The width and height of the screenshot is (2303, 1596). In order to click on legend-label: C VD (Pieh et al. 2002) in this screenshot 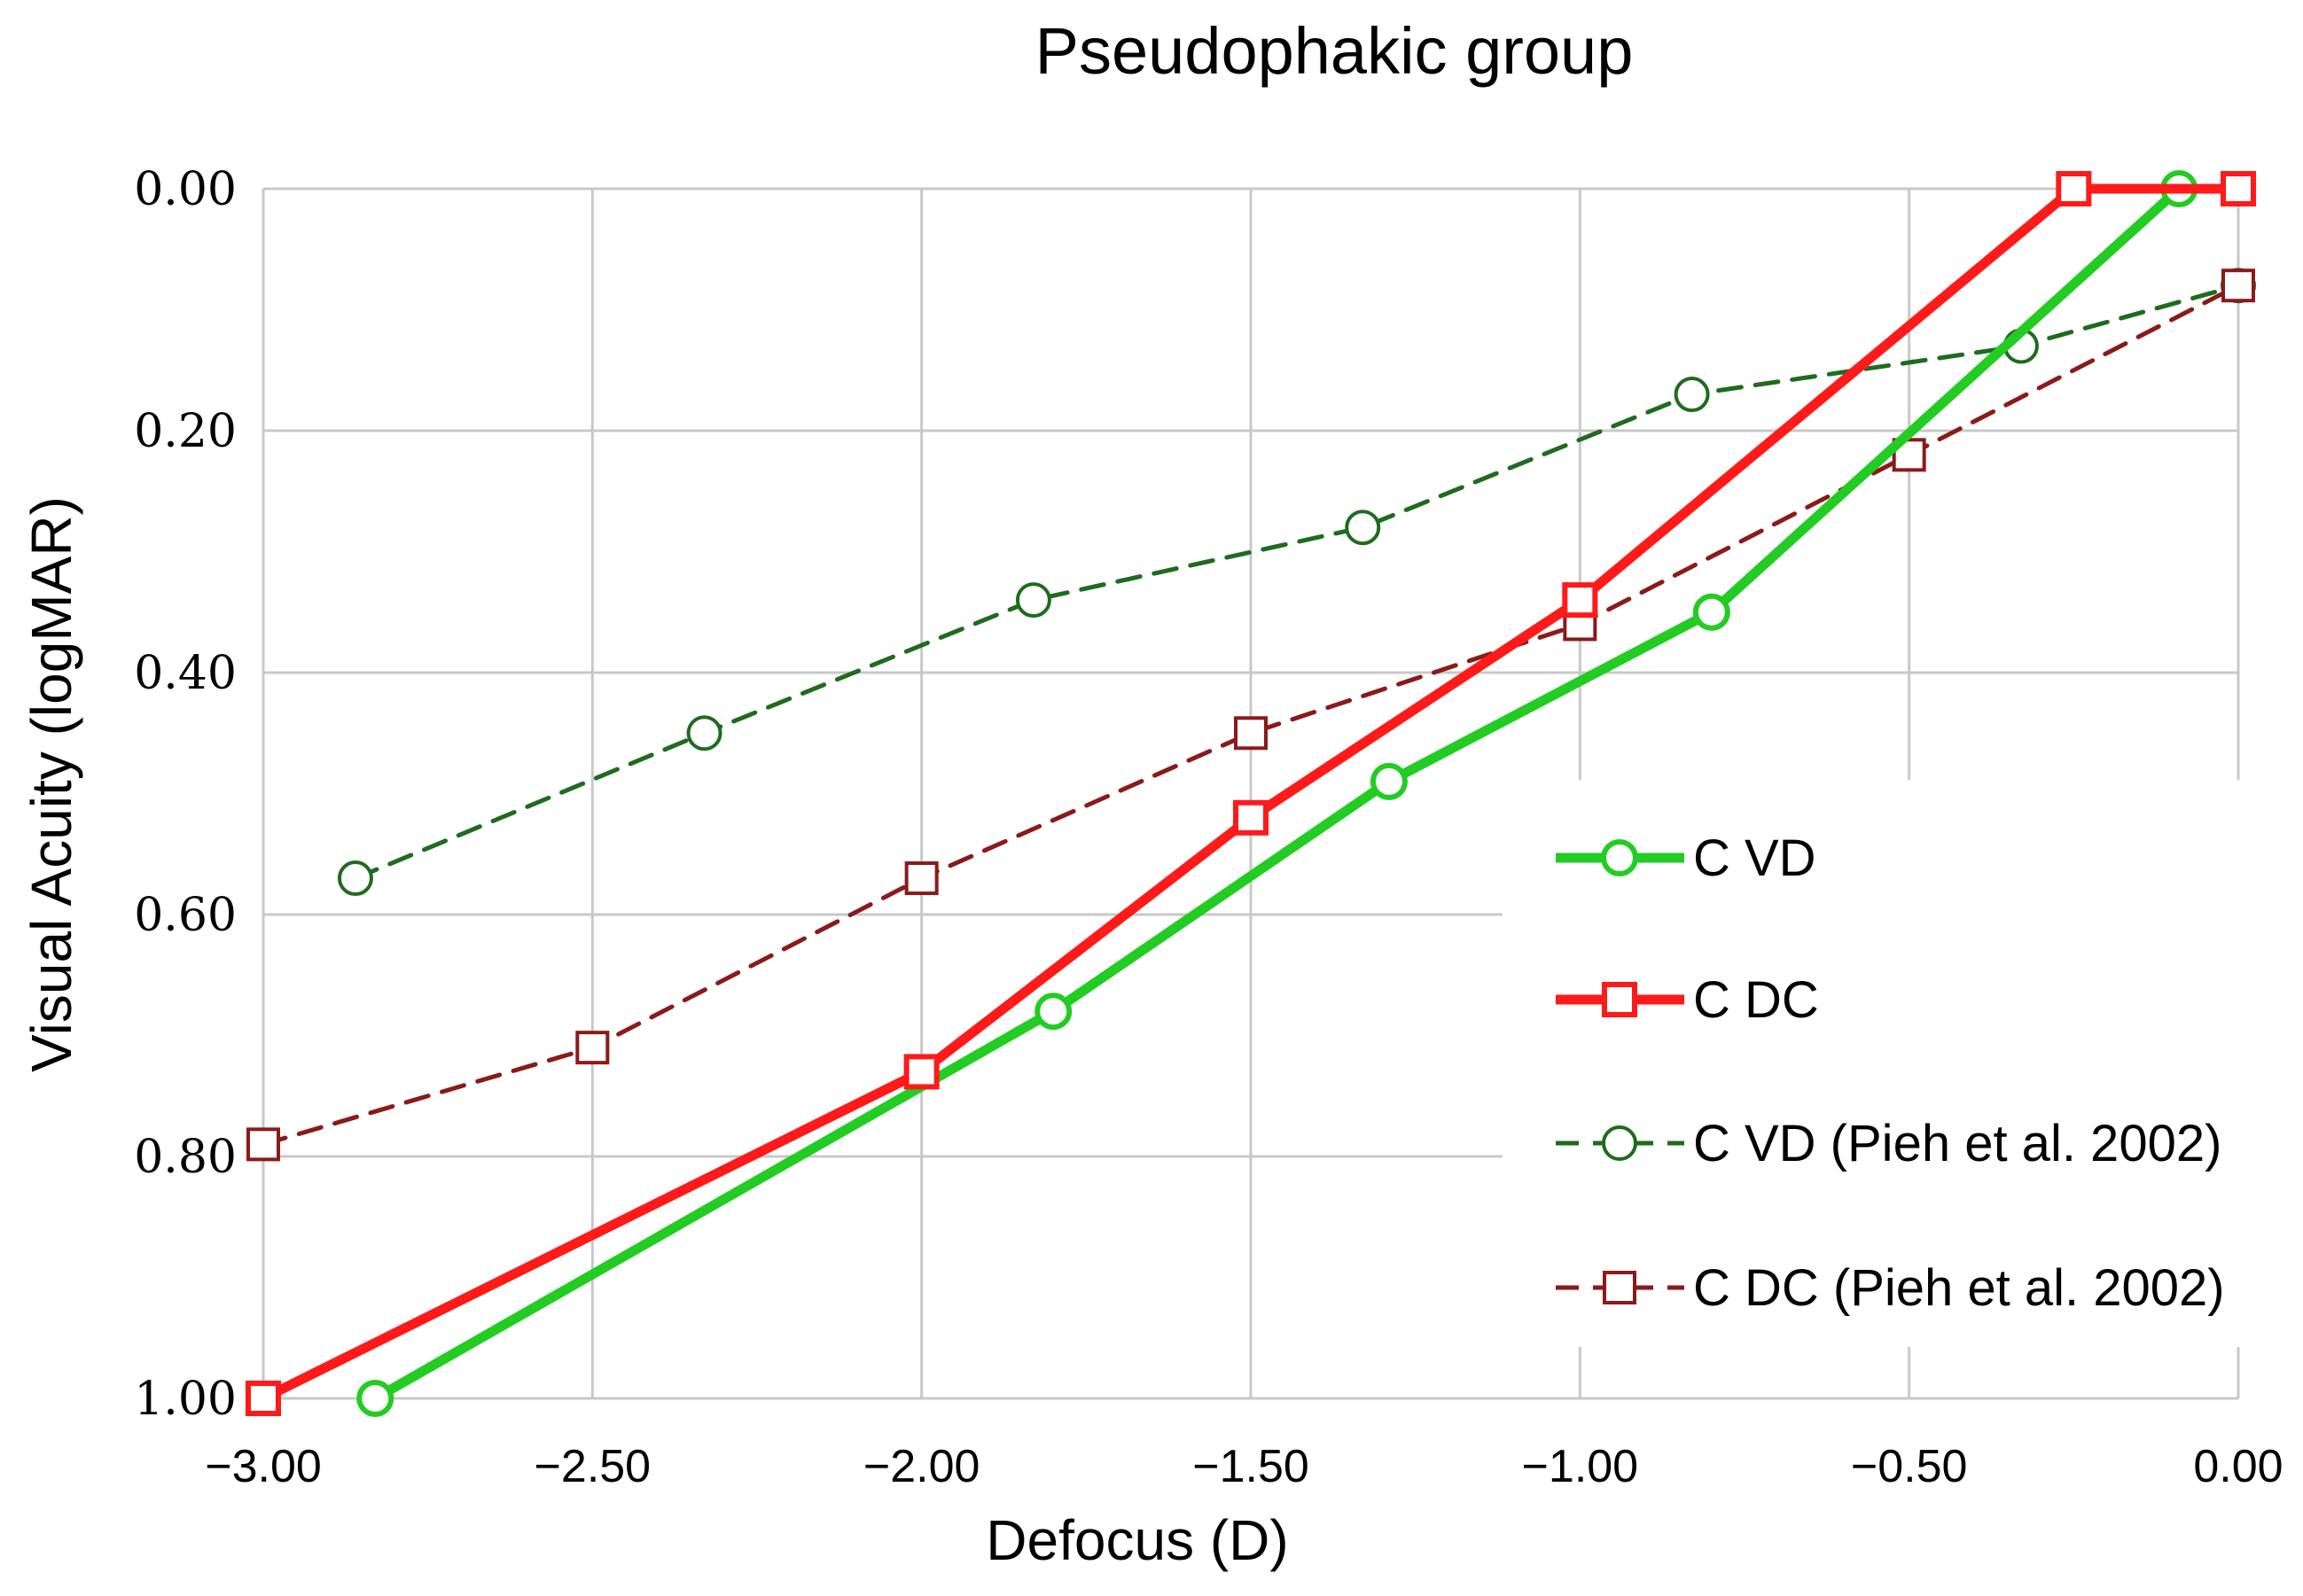, I will do `click(1957, 1143)`.